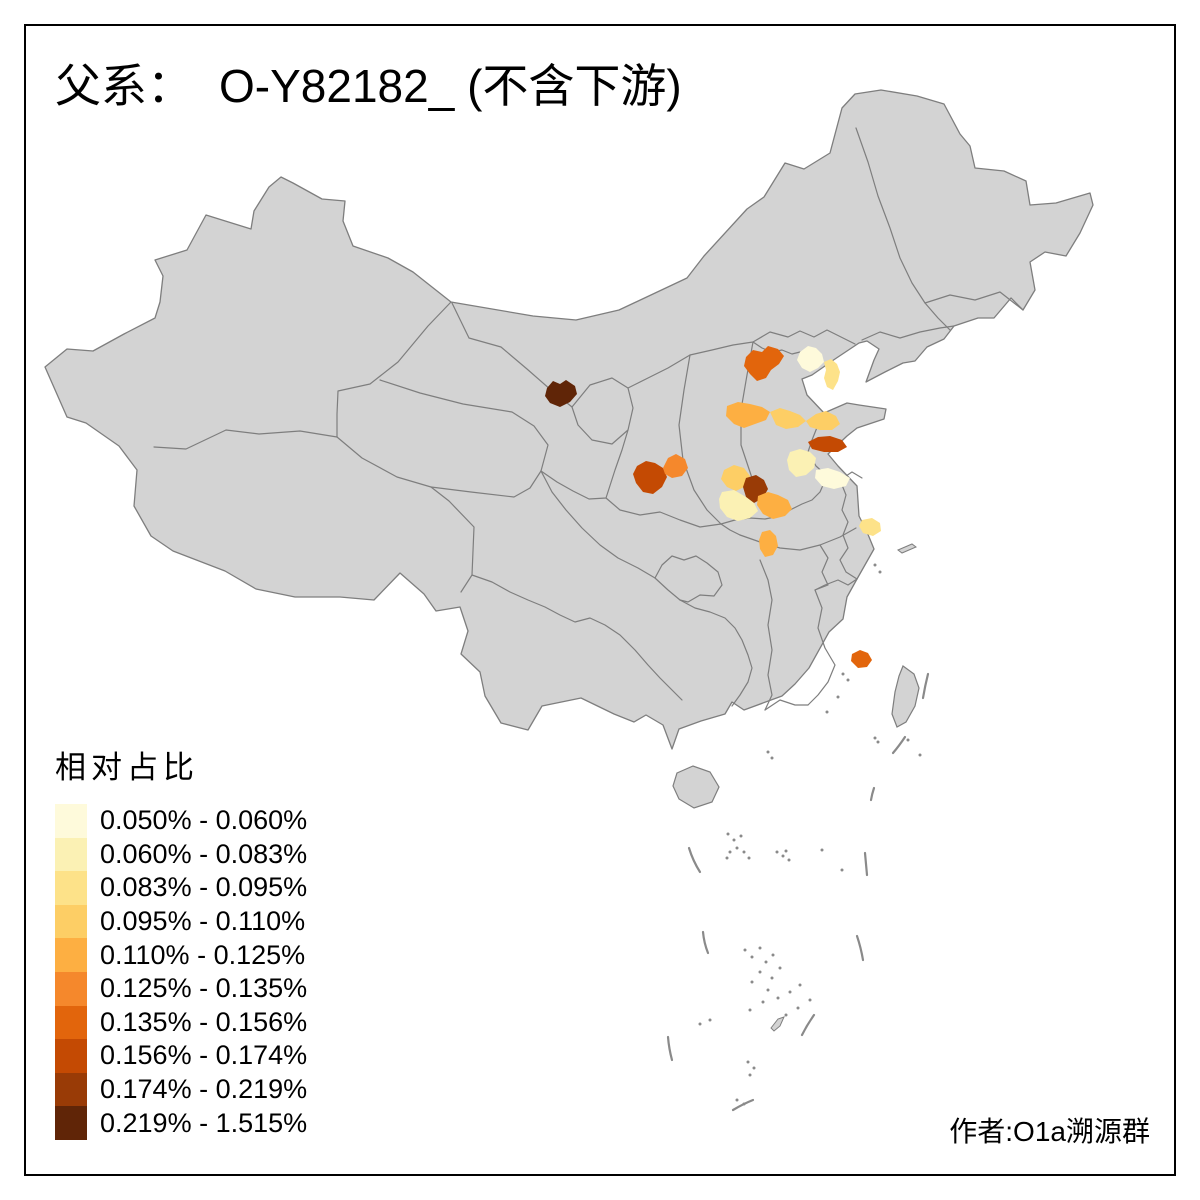  What do you see at coordinates (204, 988) in the screenshot?
I see `legend-range-label: 0.125% - 0.135%` at bounding box center [204, 988].